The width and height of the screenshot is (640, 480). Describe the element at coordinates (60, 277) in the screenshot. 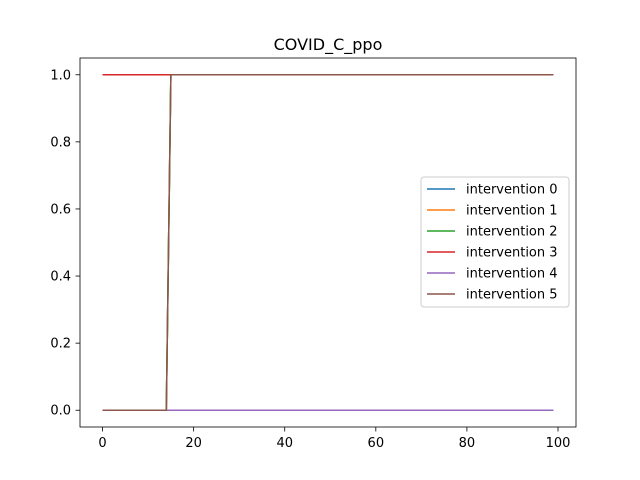

I see `y-tick-label-2: 0.4` at that location.